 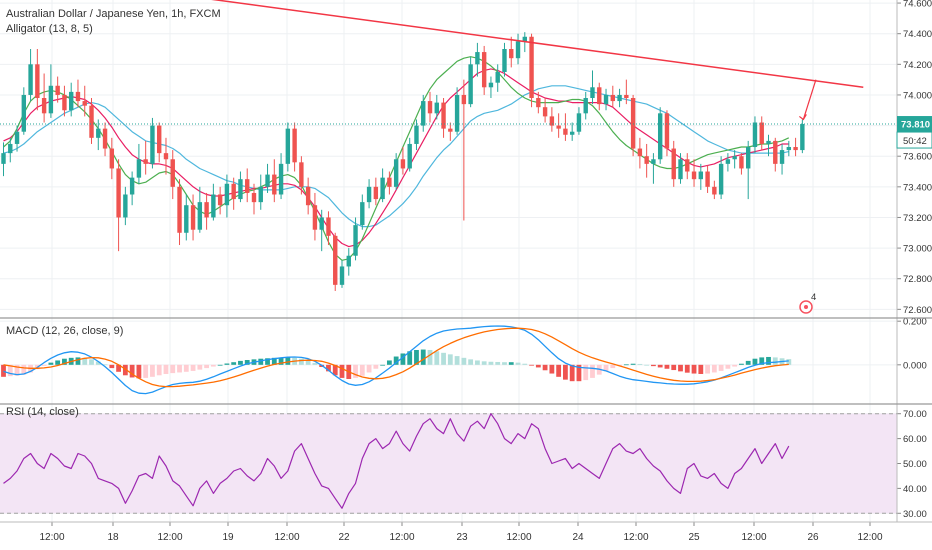 What do you see at coordinates (396, 360) in the screenshot?
I see `macd-pane` at bounding box center [396, 360].